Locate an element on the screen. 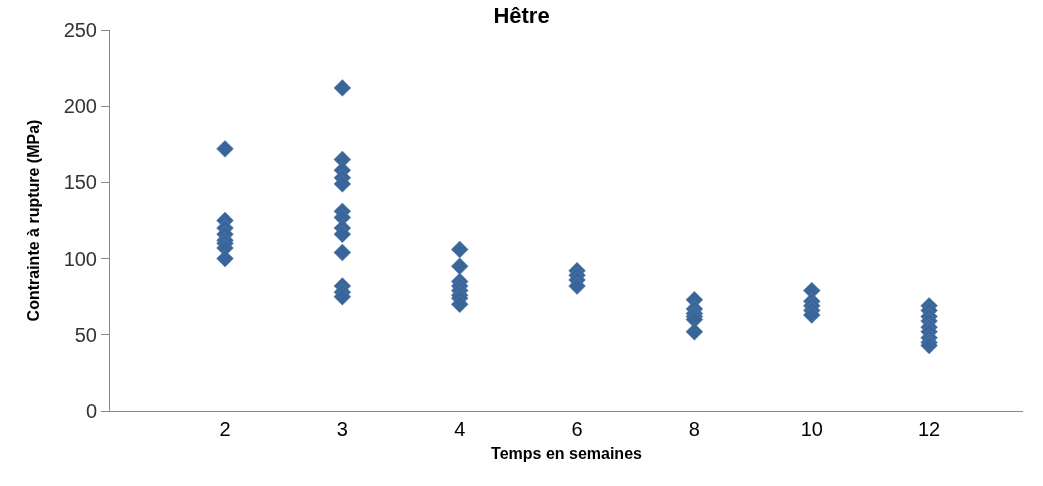 This screenshot has width=1043, height=486. x-tick-label: 3 is located at coordinates (342, 429).